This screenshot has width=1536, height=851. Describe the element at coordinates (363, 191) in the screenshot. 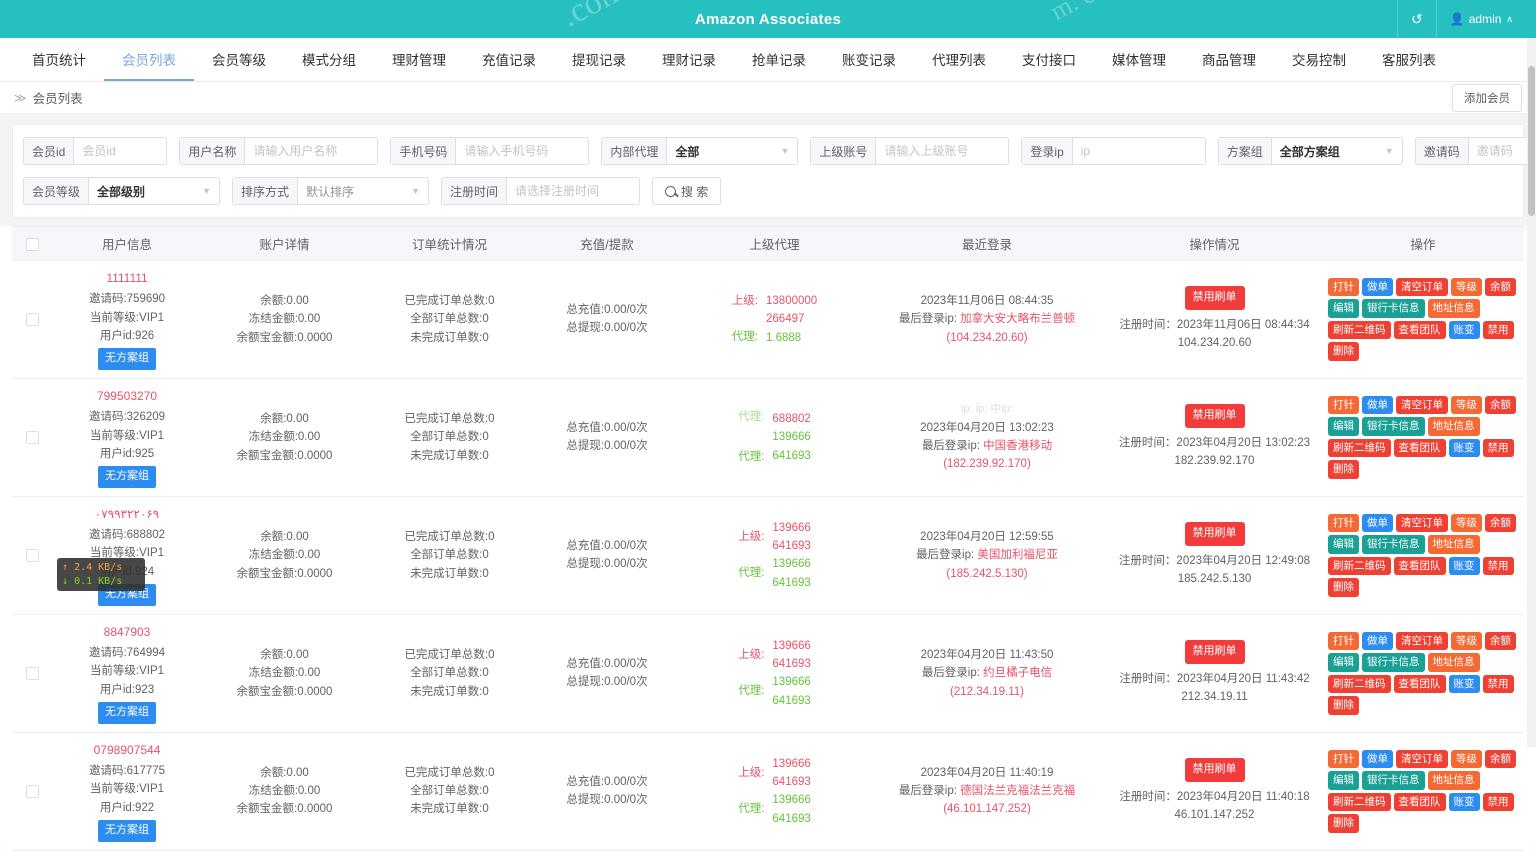

I see `filter-select: 默认排序 ▼` at that location.